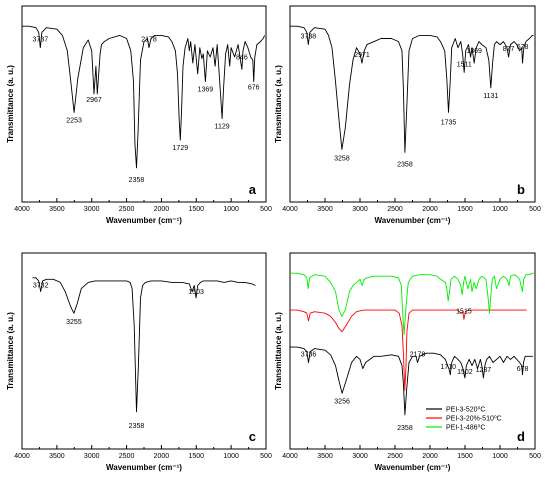 The image size is (550, 481). I want to click on peak-label: 1735, so click(449, 122).